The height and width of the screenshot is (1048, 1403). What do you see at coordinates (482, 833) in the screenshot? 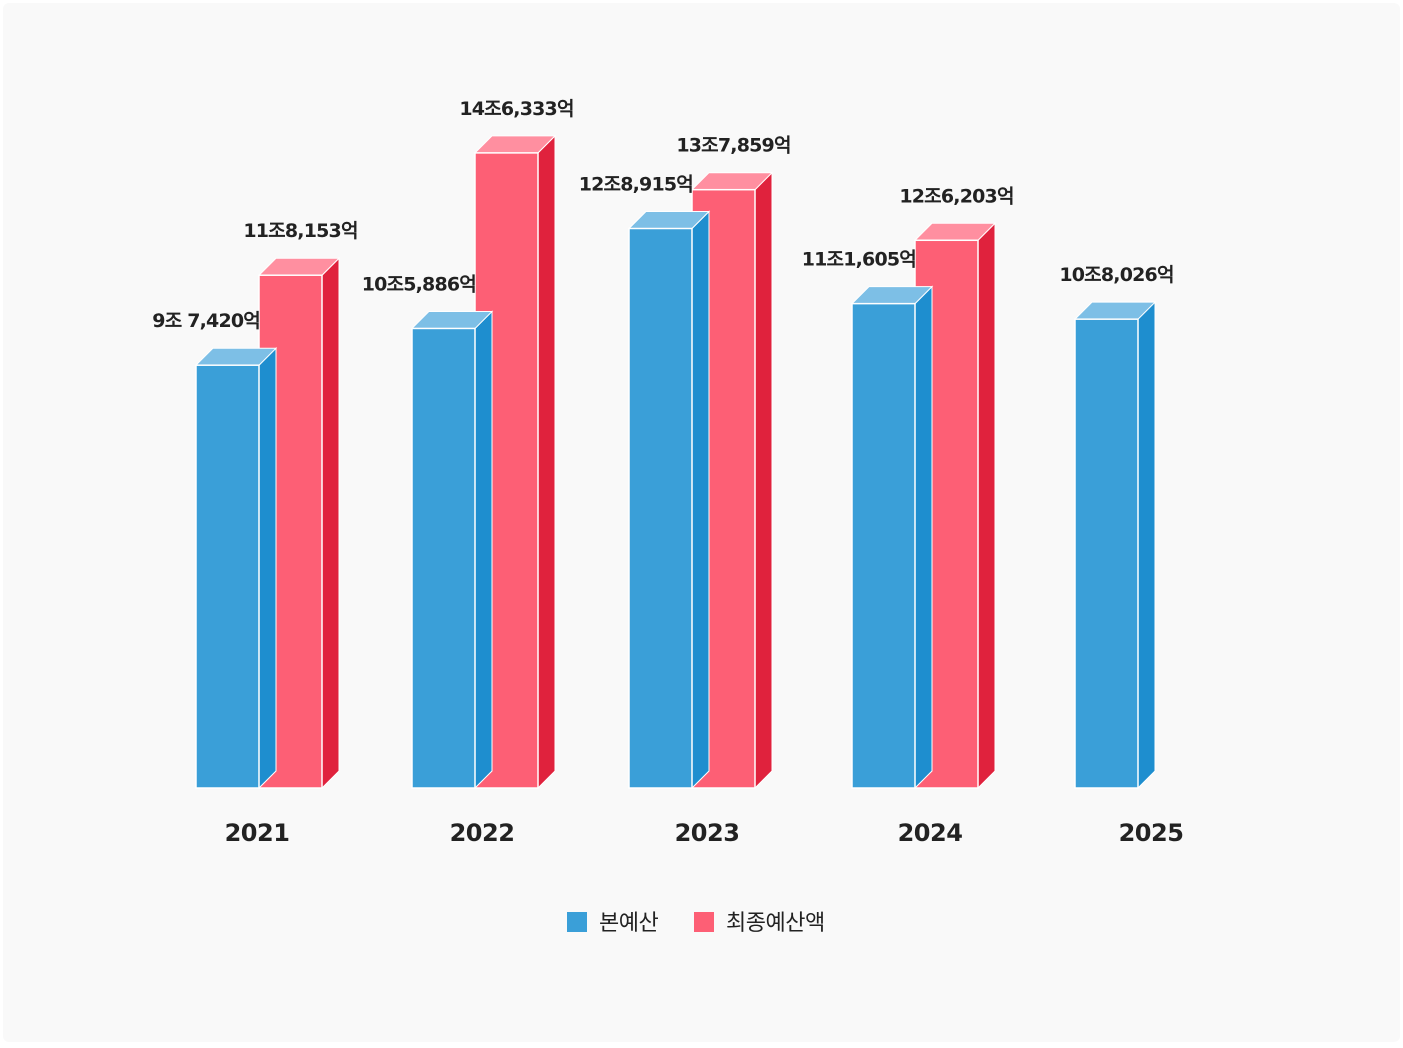
I see `category-label-2022: 2022` at bounding box center [482, 833].